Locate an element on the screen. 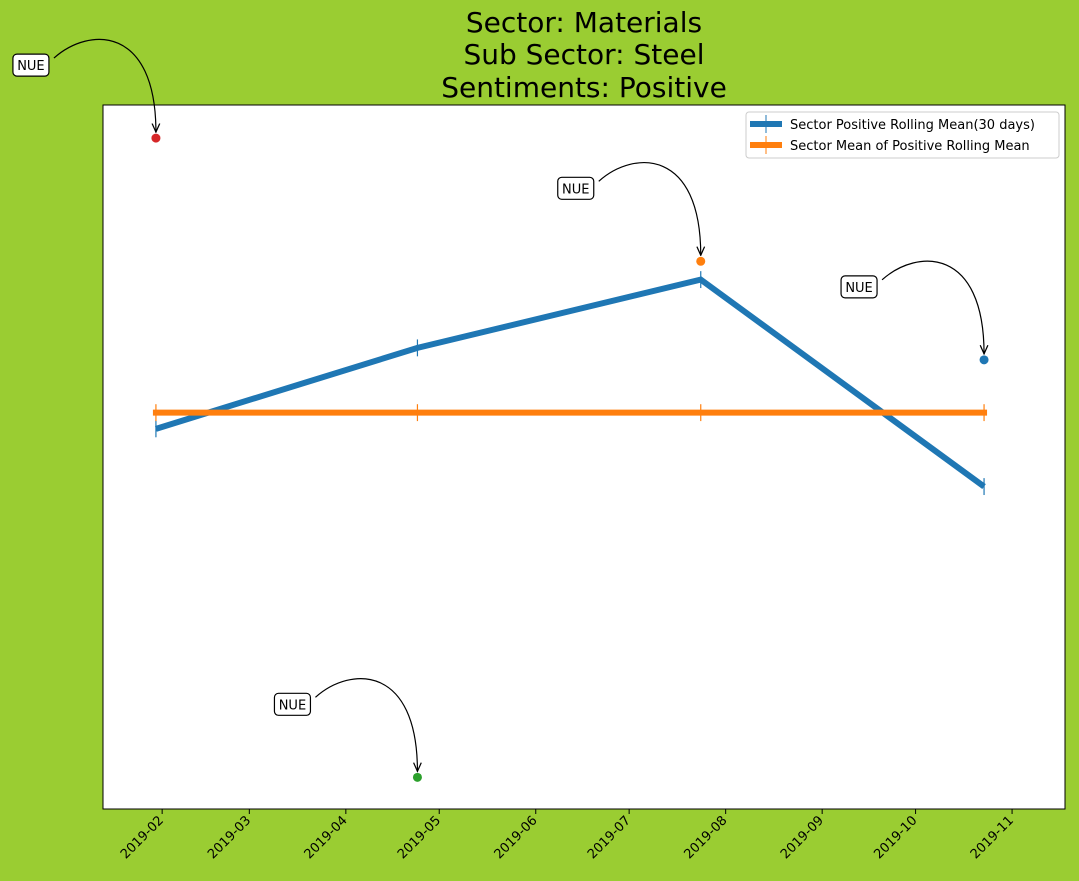  x-tick-label: 2019-04 is located at coordinates (326, 837).